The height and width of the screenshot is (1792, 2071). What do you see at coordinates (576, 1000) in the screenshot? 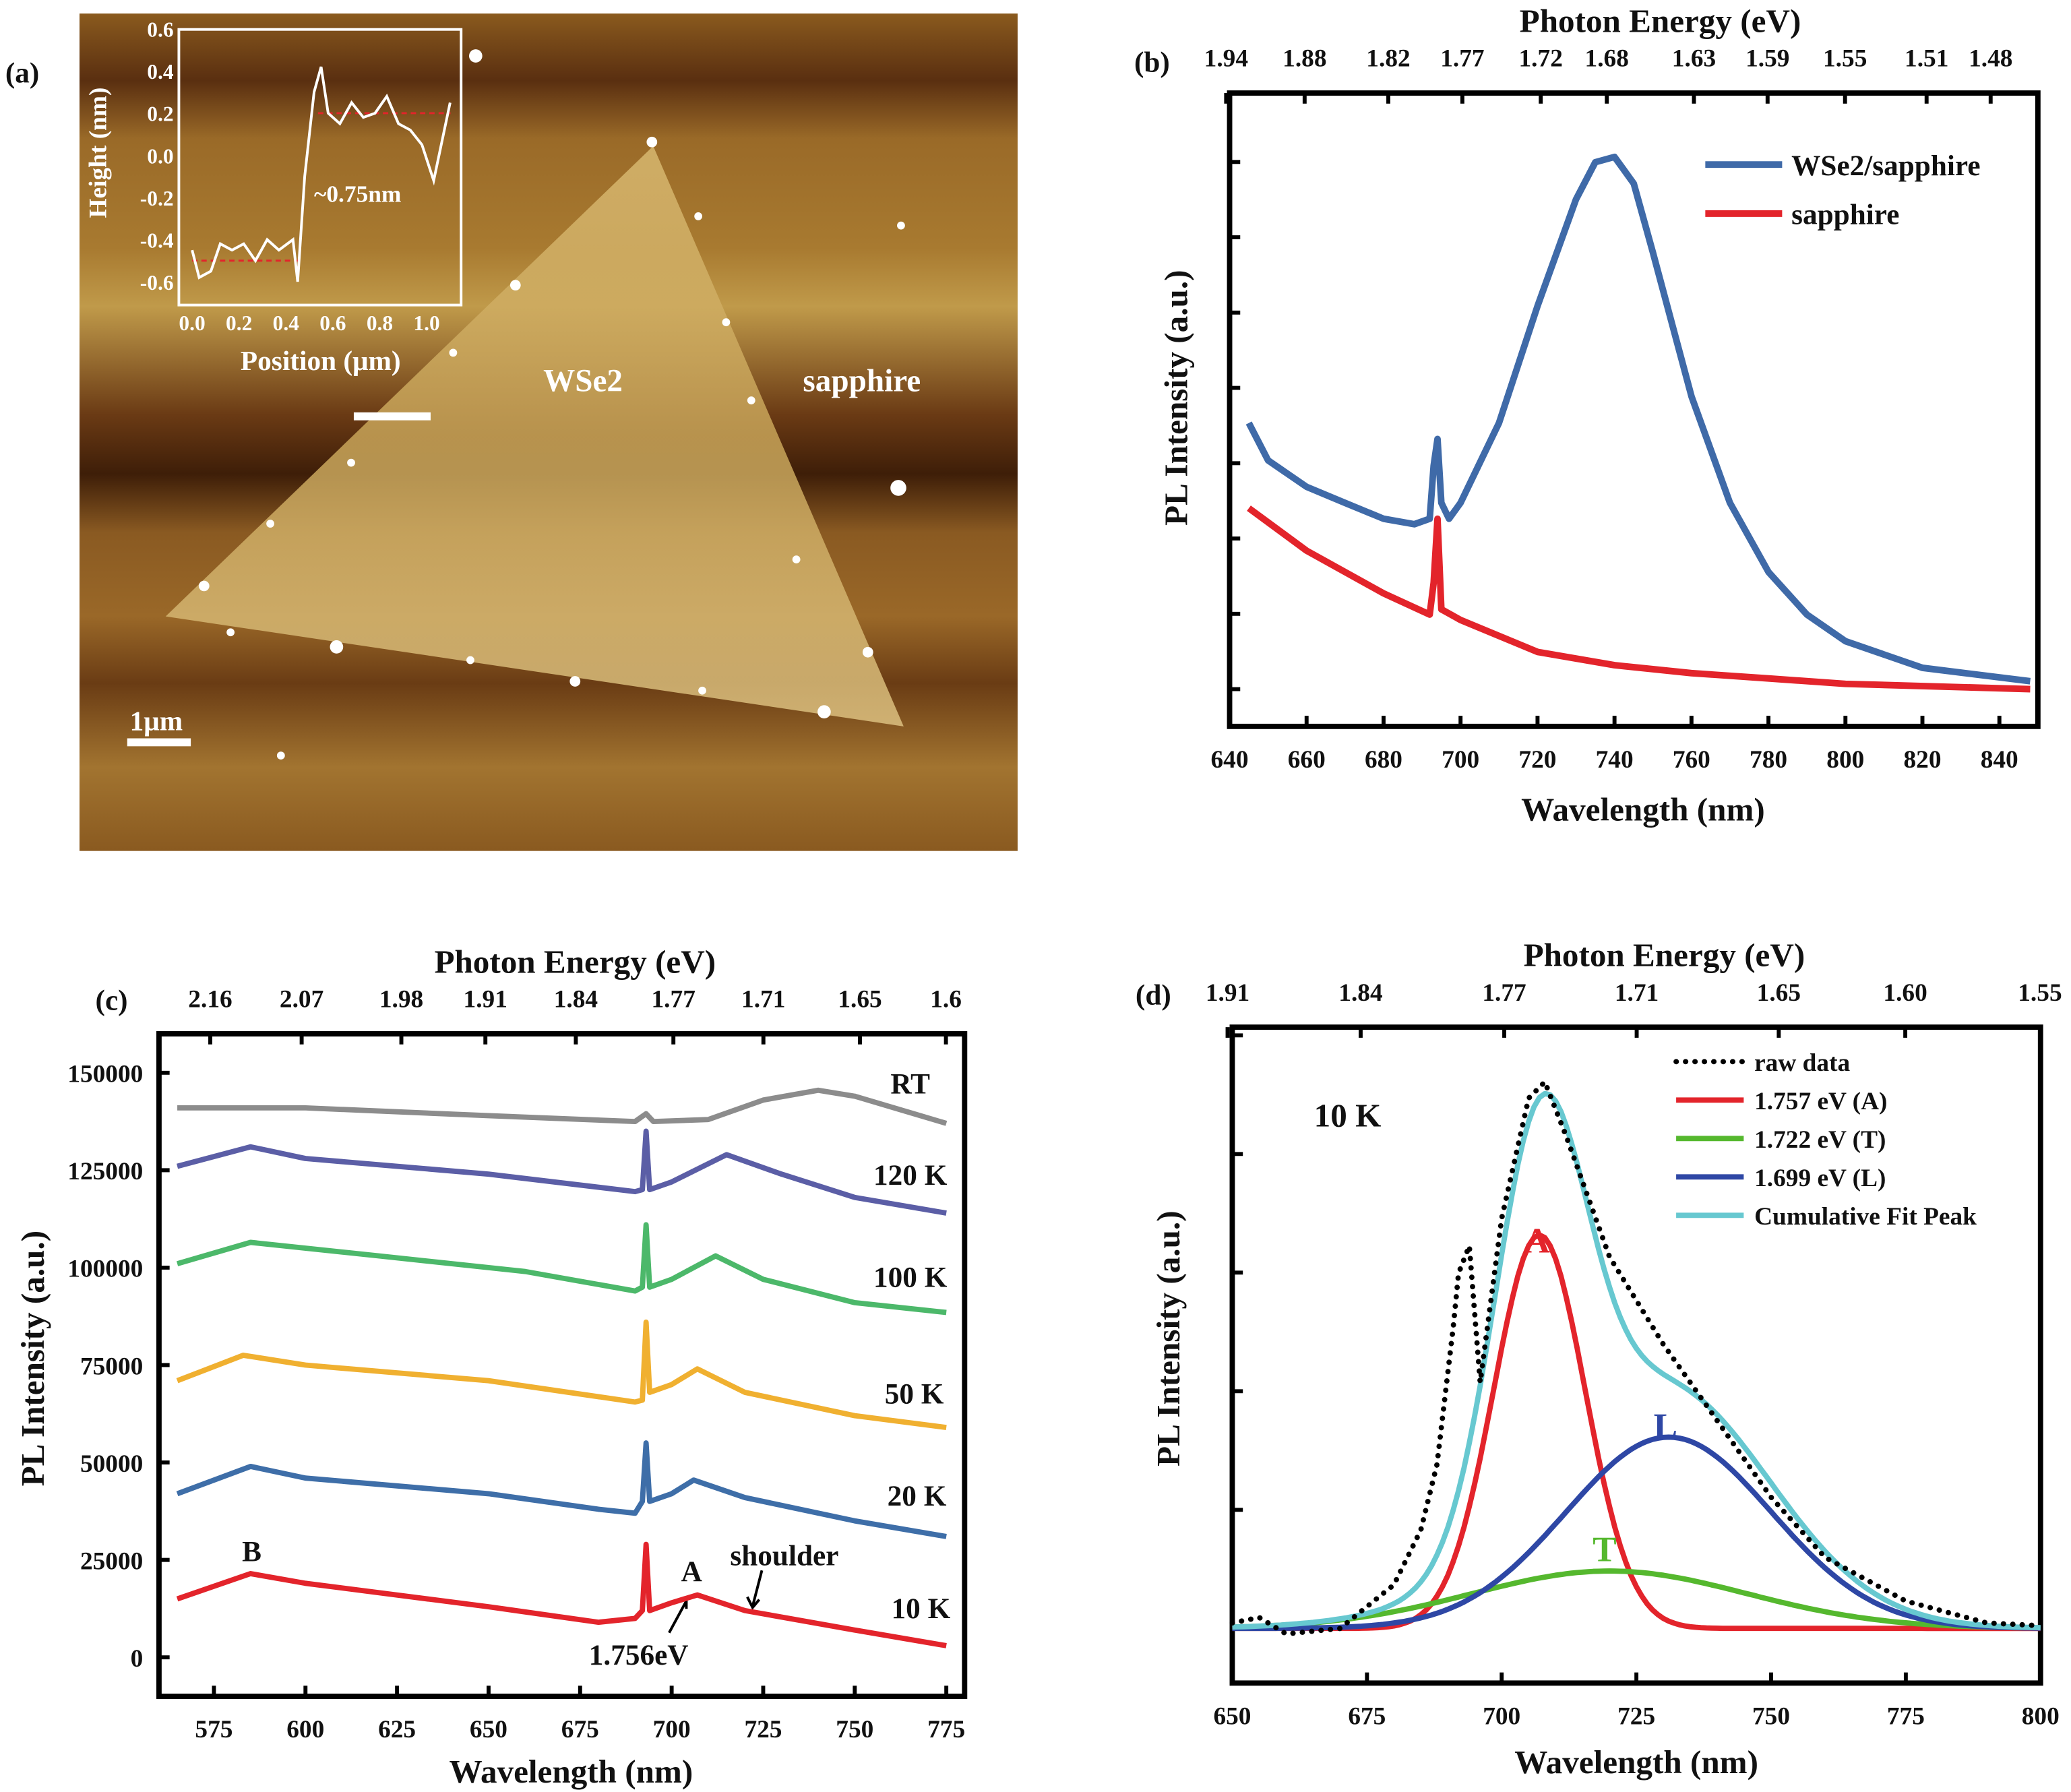
I see `top-x-tick-label: 1.84` at bounding box center [576, 1000].